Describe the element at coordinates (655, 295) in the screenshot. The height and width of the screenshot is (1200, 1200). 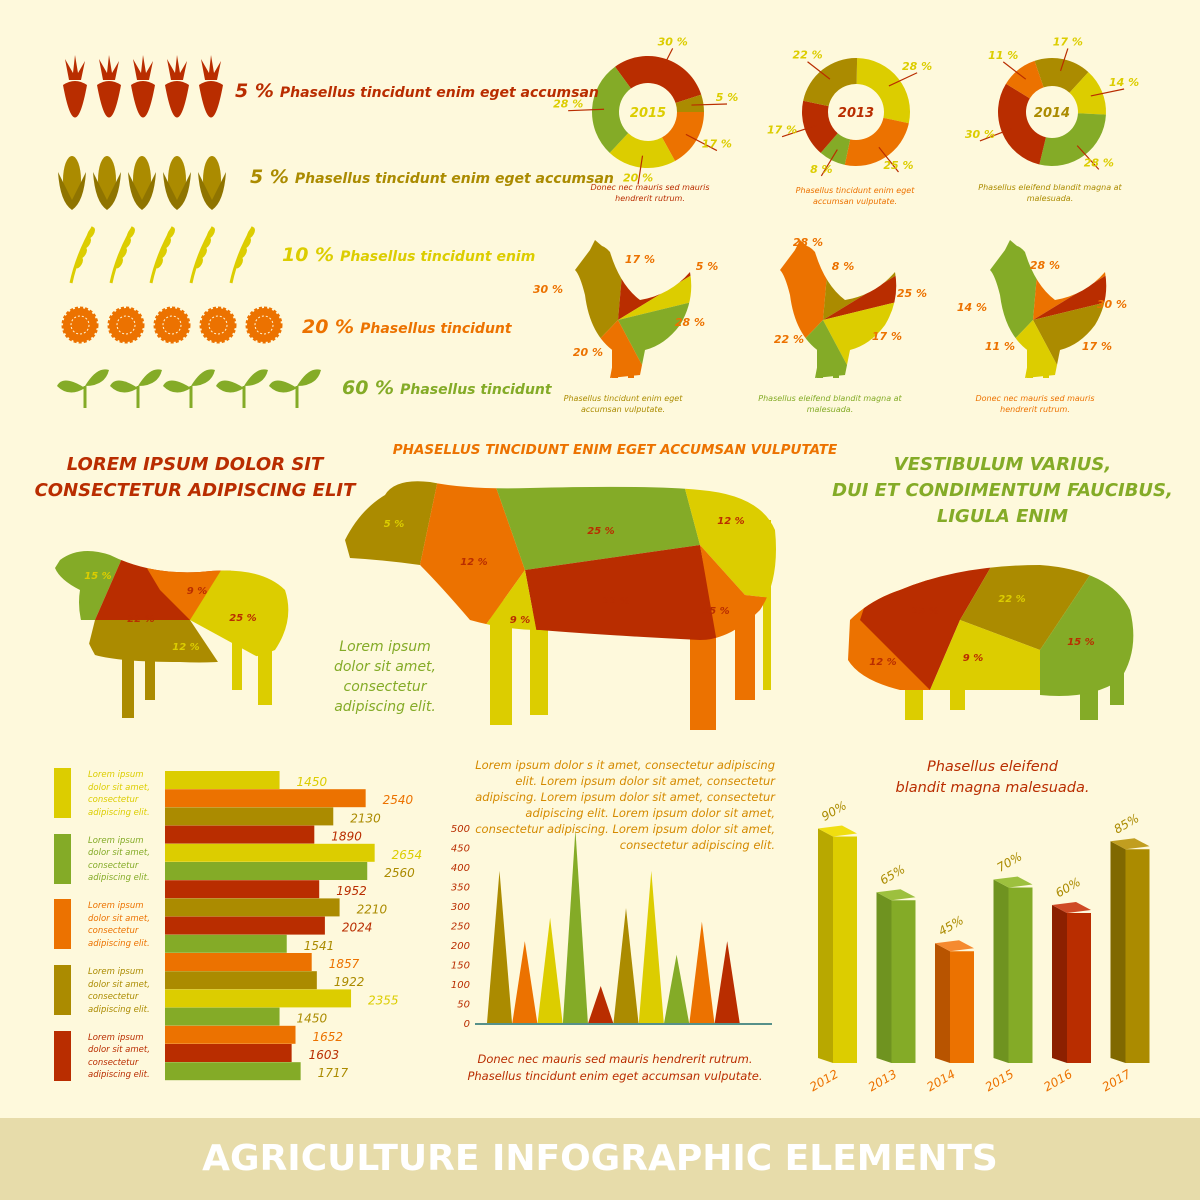
I see `hen-region` at that location.